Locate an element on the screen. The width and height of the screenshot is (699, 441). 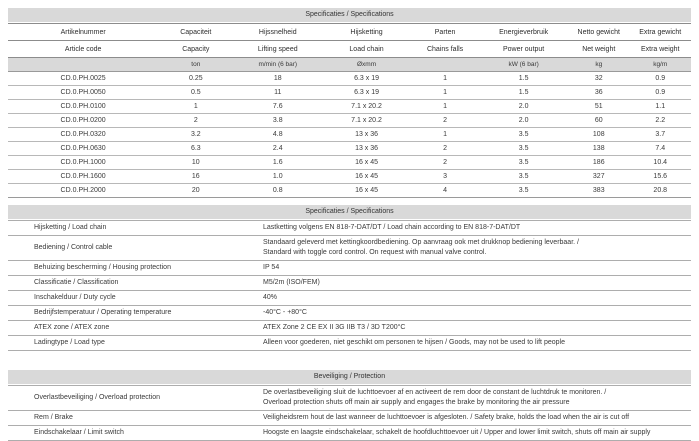
article-code-cell: CD.0.PH.0630 is located at coordinates (83, 148).